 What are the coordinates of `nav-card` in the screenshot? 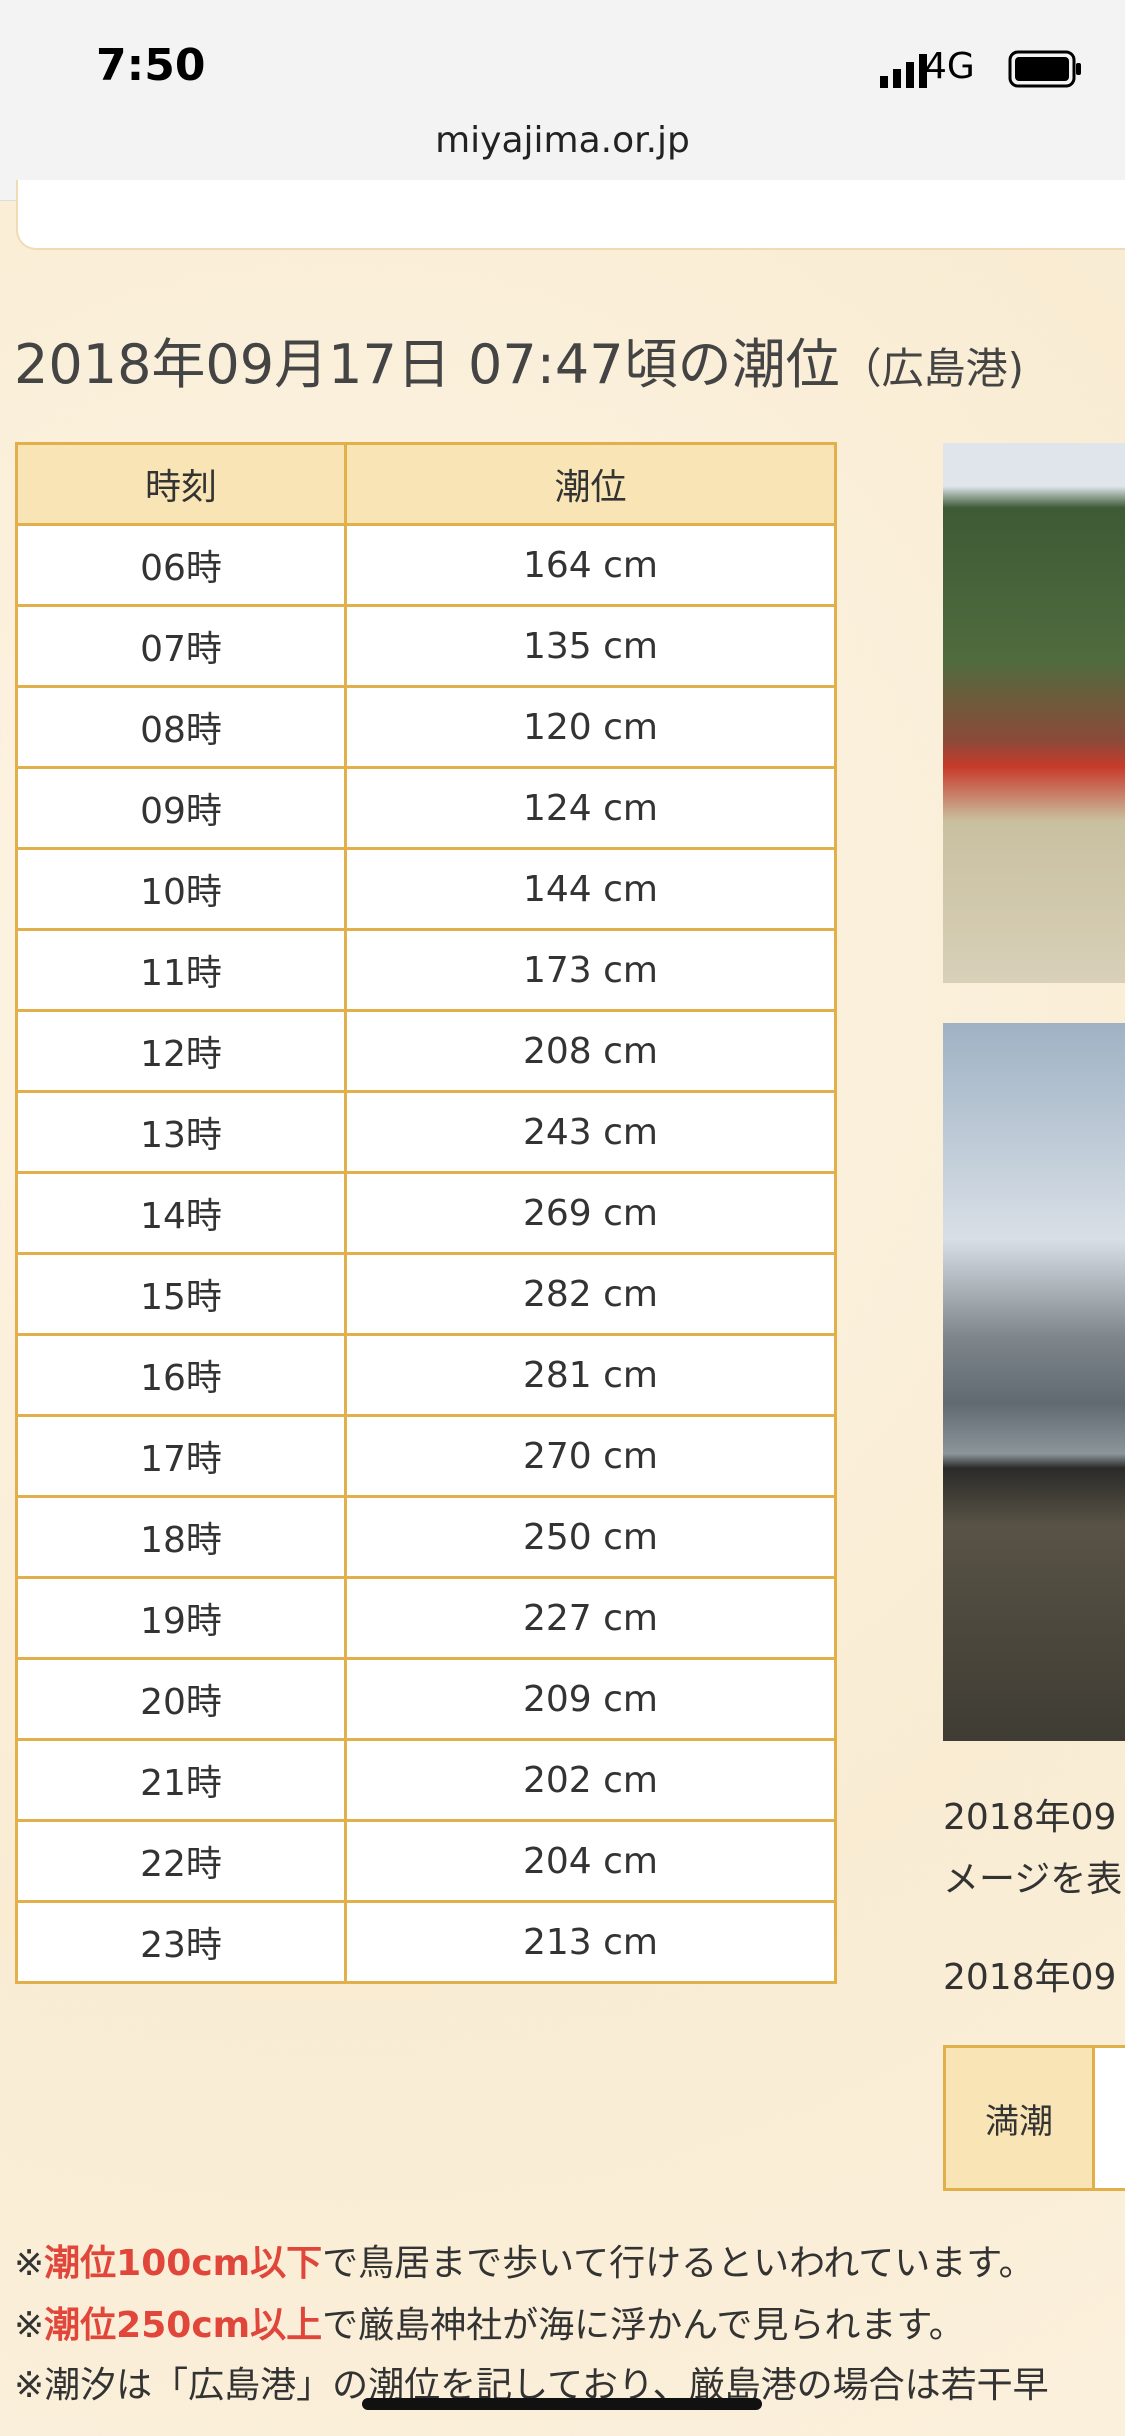 It's located at (570, 215).